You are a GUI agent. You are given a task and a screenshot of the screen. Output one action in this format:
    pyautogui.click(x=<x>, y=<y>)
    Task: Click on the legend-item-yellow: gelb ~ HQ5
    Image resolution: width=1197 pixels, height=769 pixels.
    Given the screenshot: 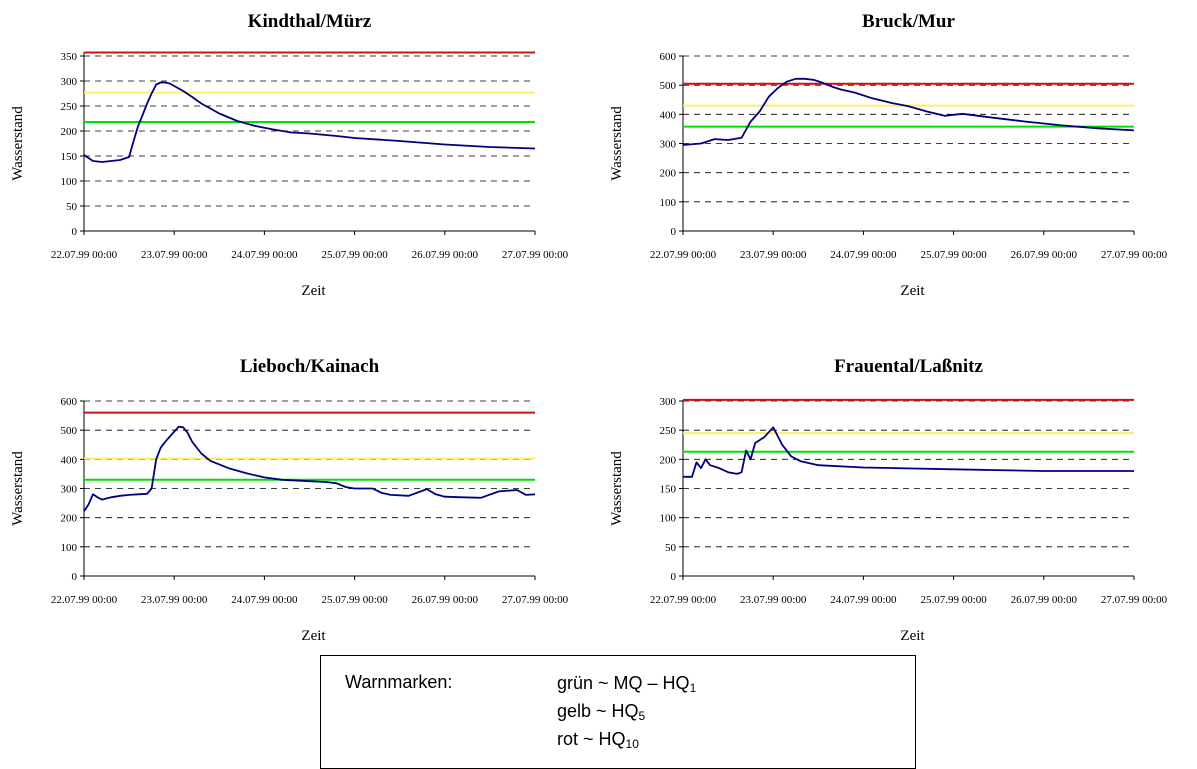 What is the action you would take?
    pyautogui.click(x=601, y=712)
    